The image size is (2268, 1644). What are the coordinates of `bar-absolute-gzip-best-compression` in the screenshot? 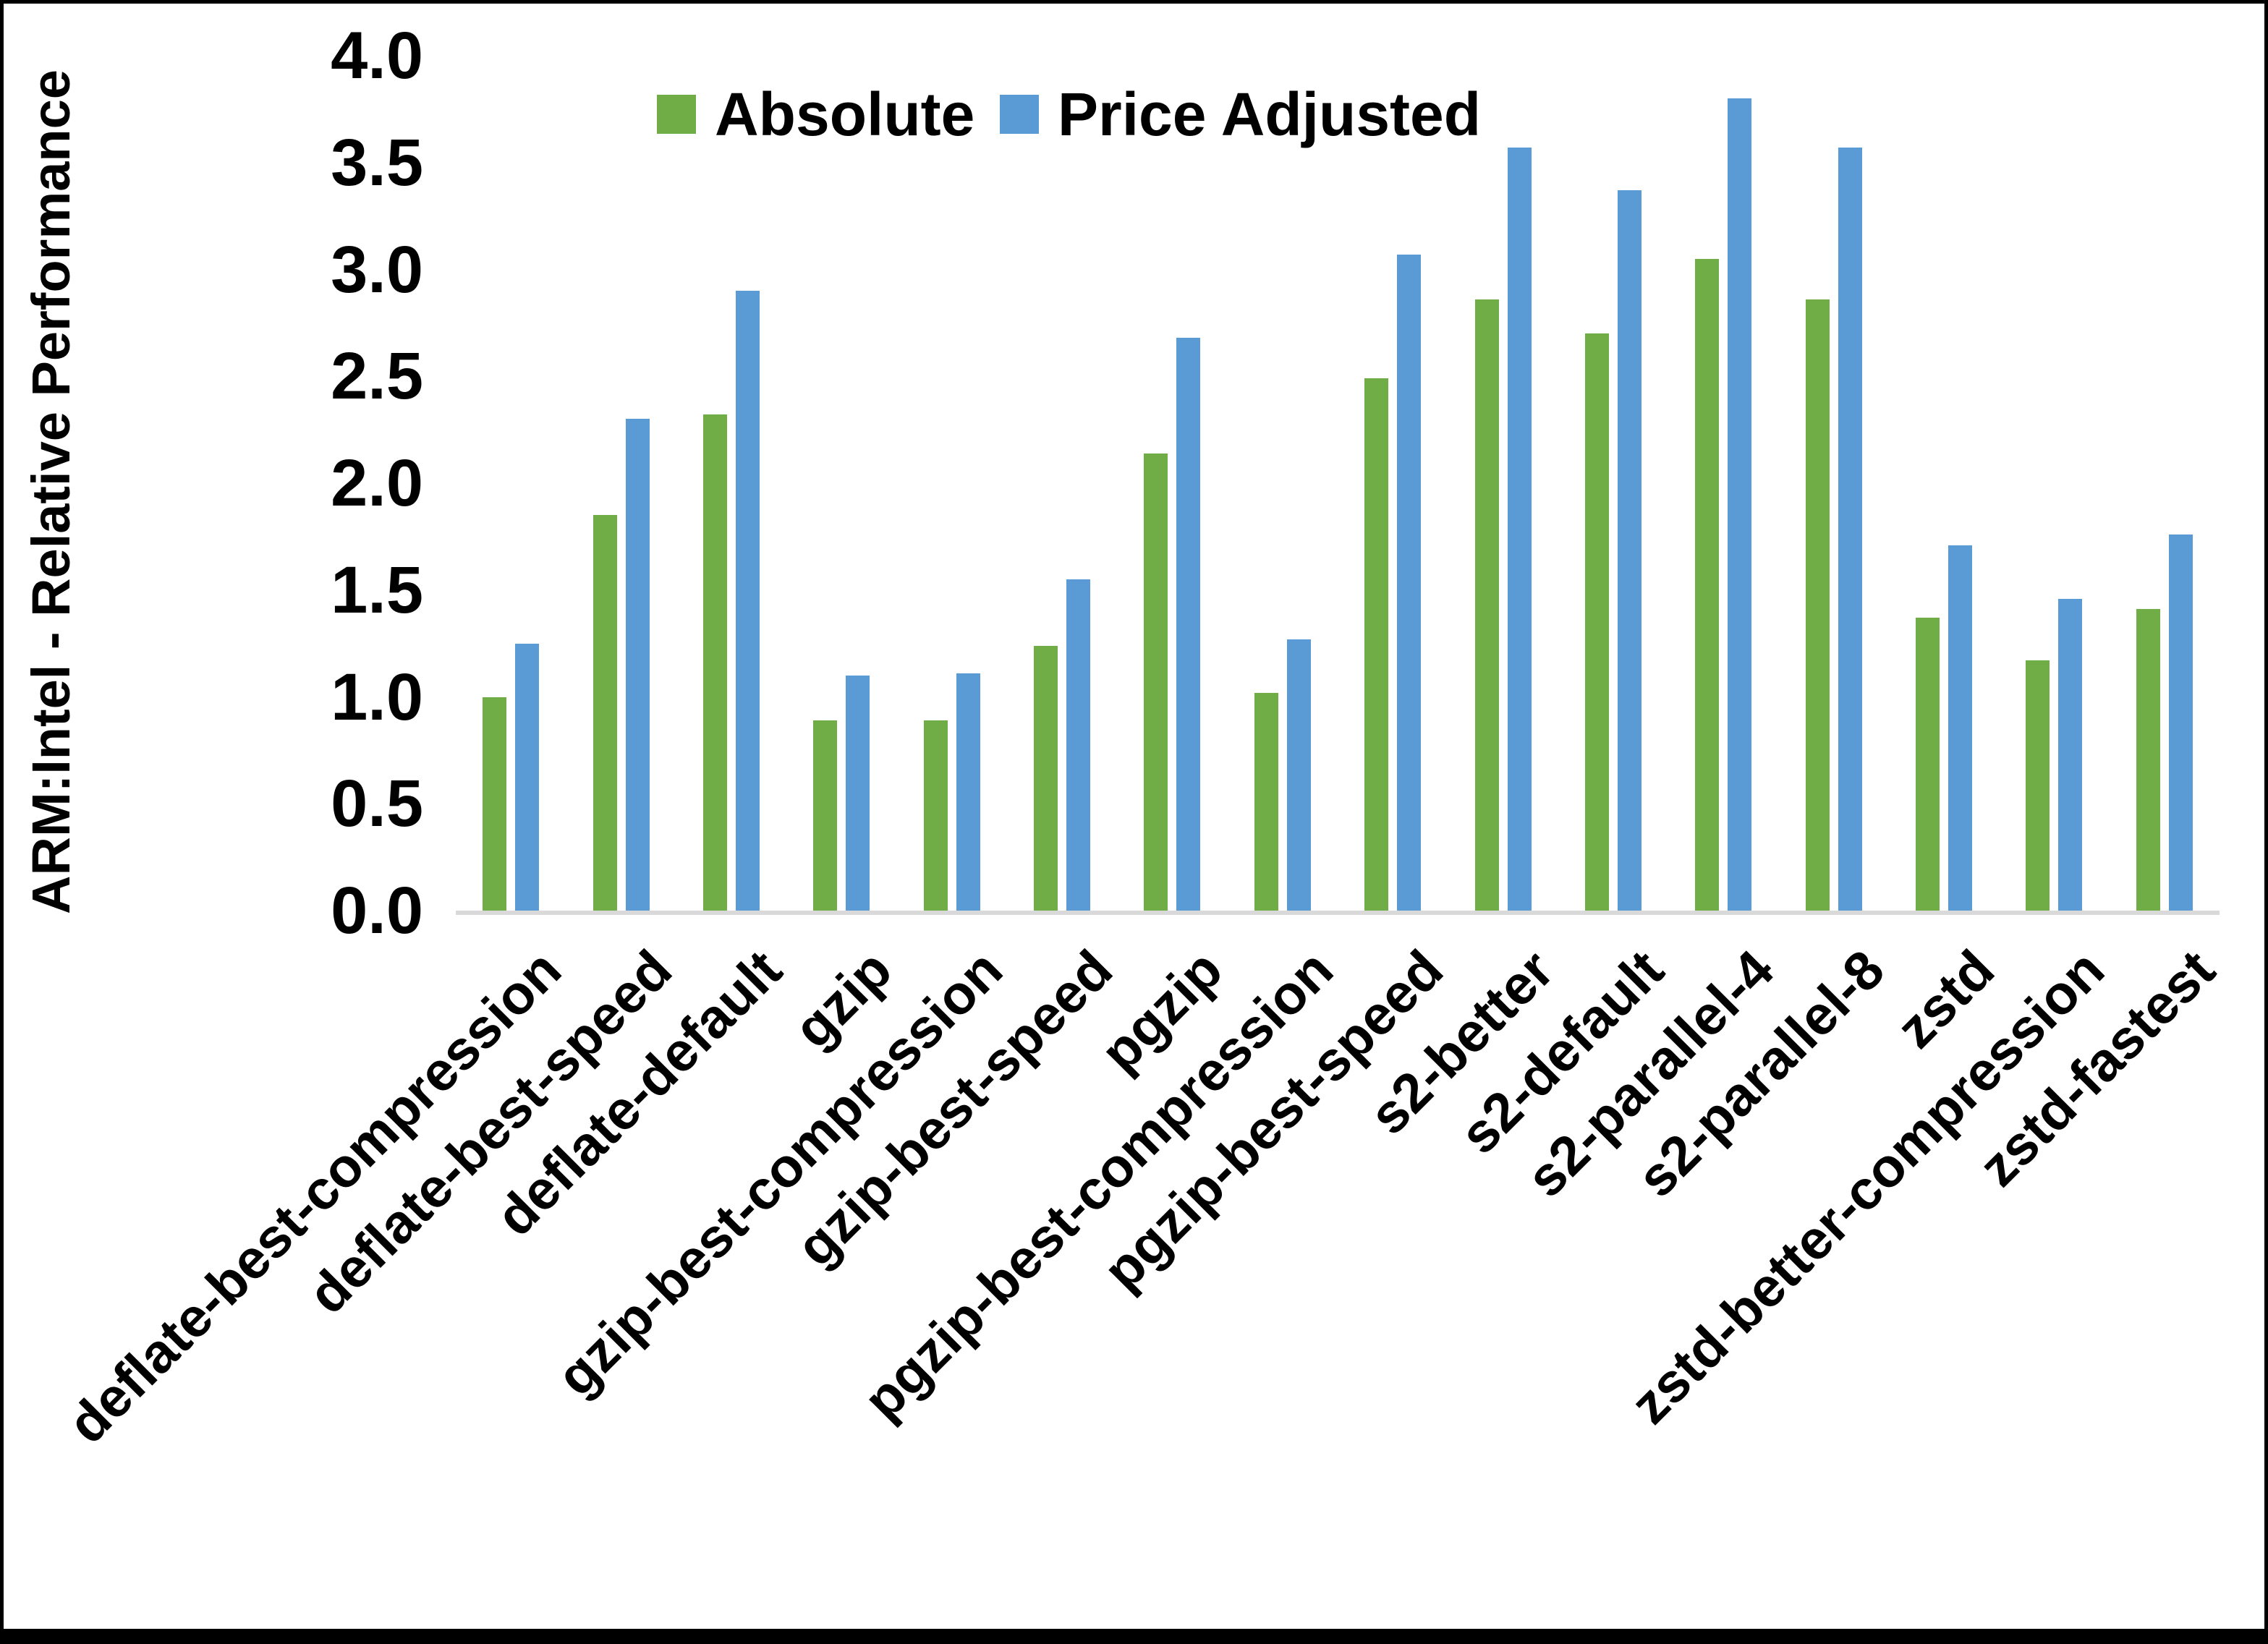 It's located at (935, 815).